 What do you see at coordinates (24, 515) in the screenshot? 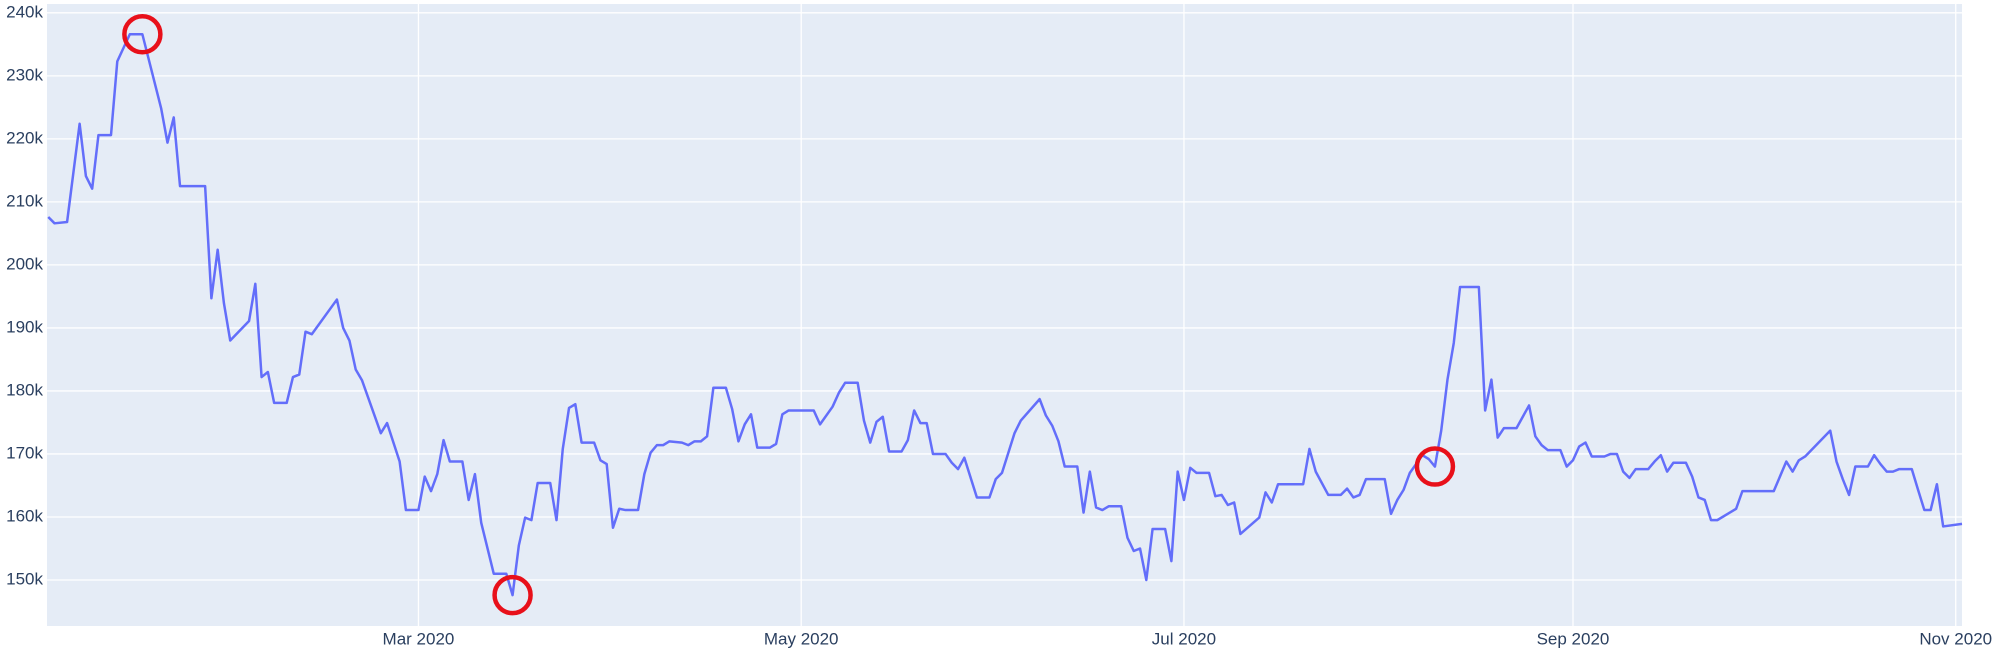
I see `y-tick-label: 160k` at bounding box center [24, 515].